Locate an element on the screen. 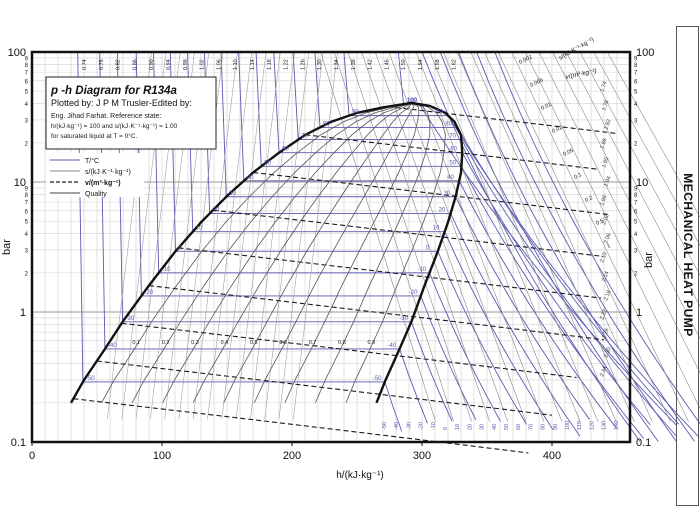 The image size is (700, 519). isotherm-label-vapor: 60 is located at coordinates (453, 150).